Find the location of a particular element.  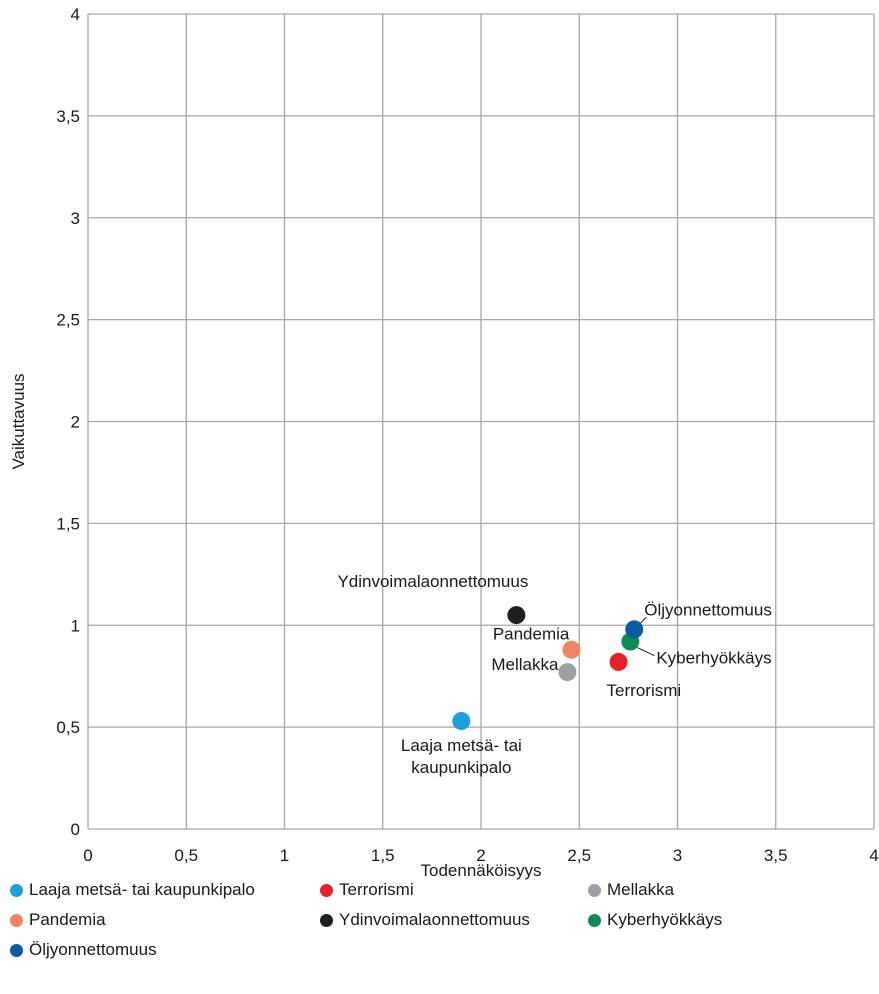

point-label: Ydinvoimalaonnettomuus is located at coordinates (432, 581).